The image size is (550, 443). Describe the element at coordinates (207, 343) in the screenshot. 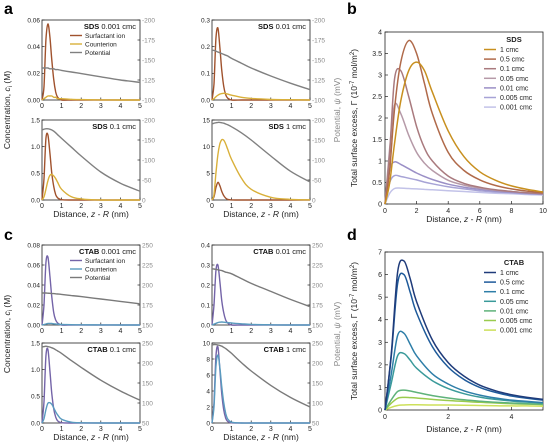

I see `y-left-tick-label: 10` at that location.